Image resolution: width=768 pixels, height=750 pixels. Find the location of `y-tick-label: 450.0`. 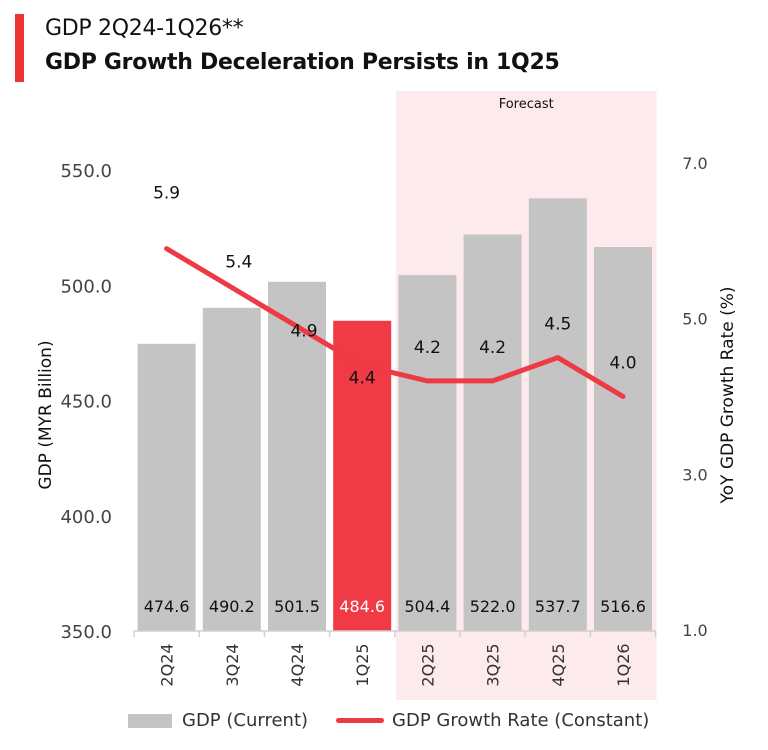

y-tick-label: 450.0 is located at coordinates (86, 402).